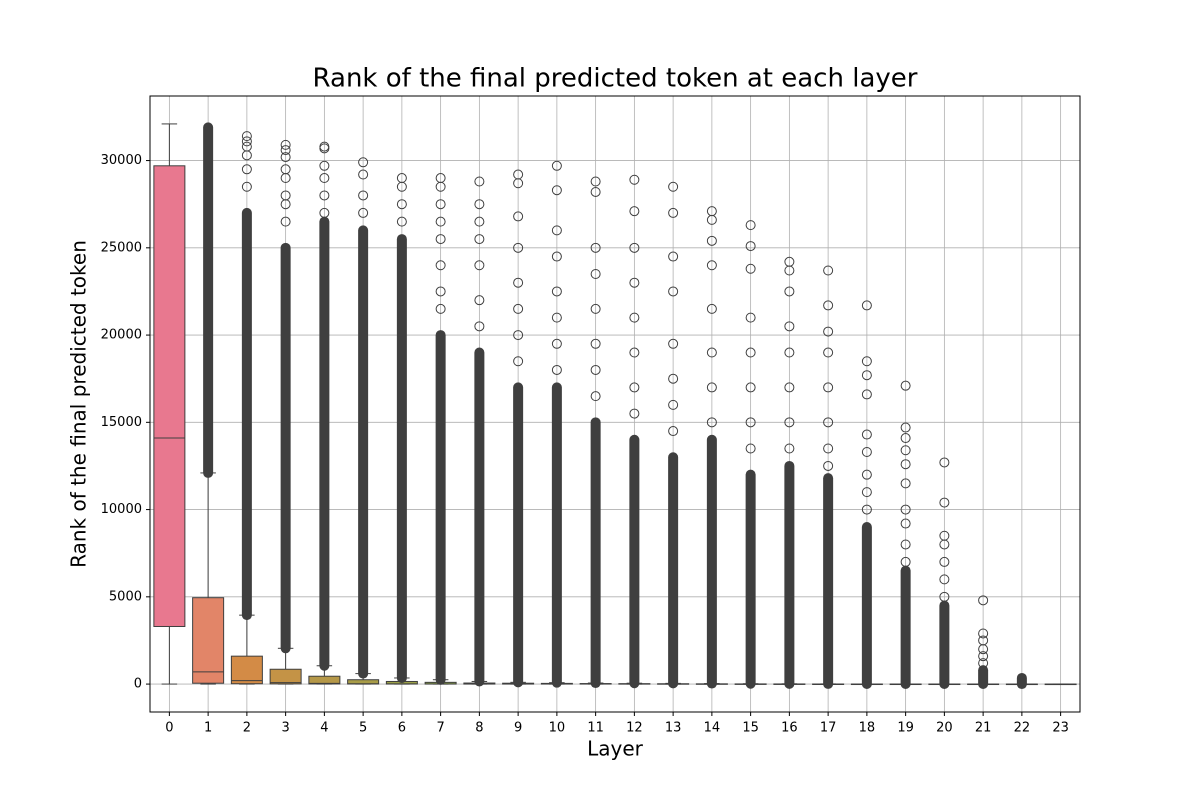 This screenshot has height=800, width=1200. Describe the element at coordinates (125, 596) in the screenshot. I see `y-tick-label: 5000` at that location.